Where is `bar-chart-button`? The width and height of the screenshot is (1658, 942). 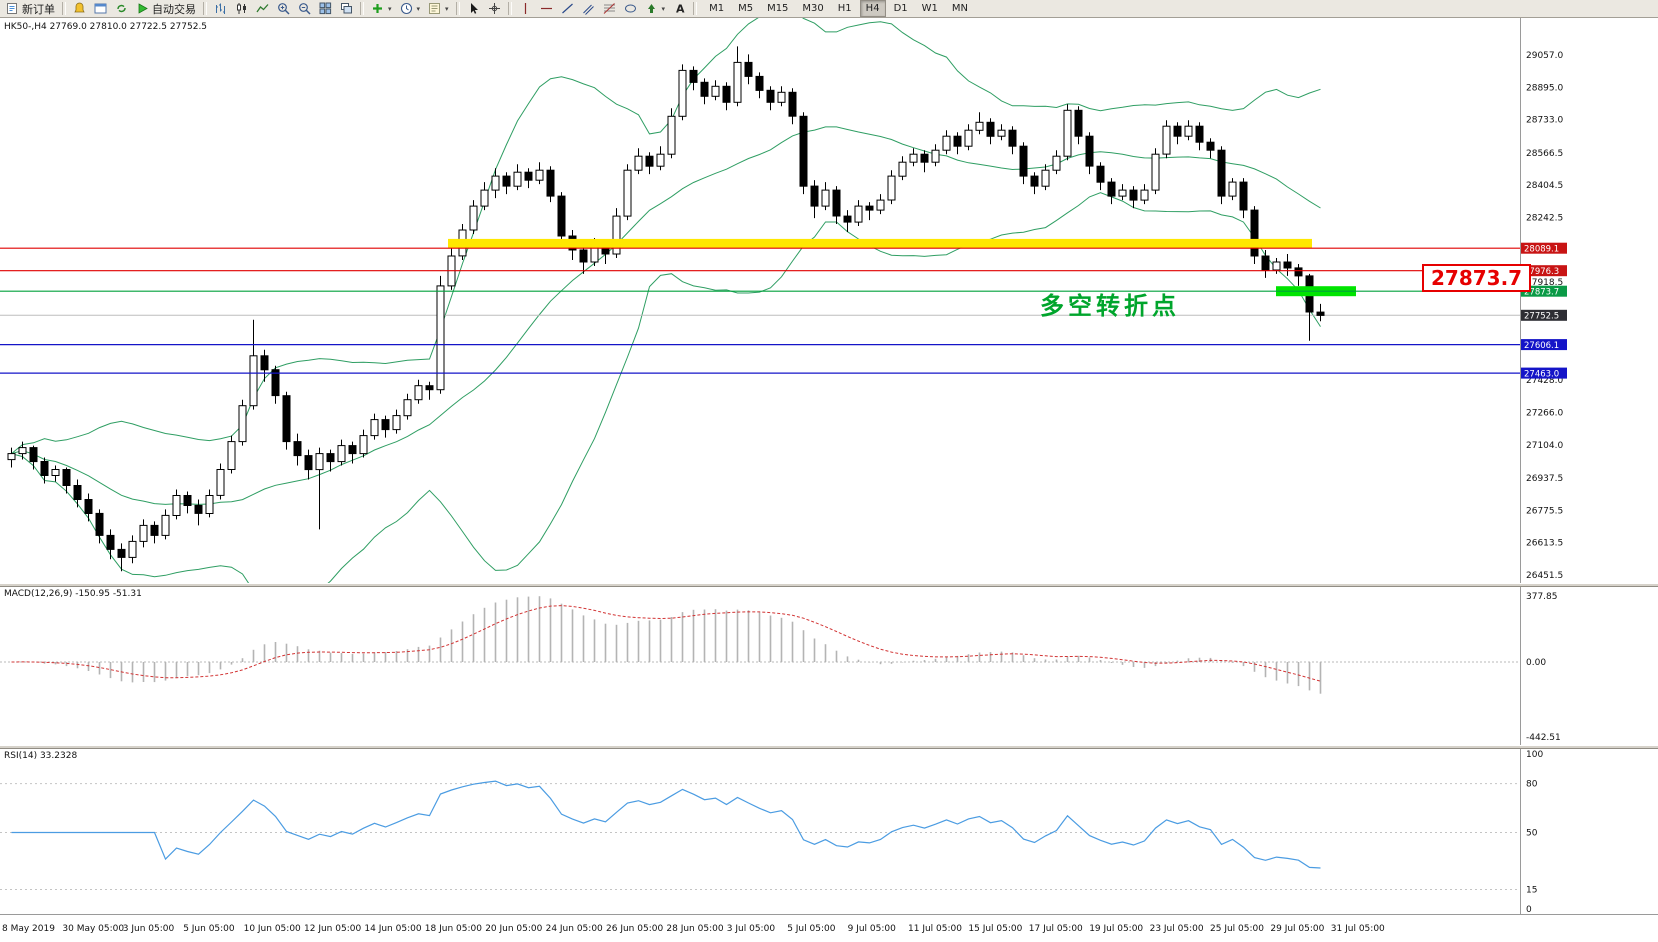 bar-chart-button is located at coordinates (220, 9).